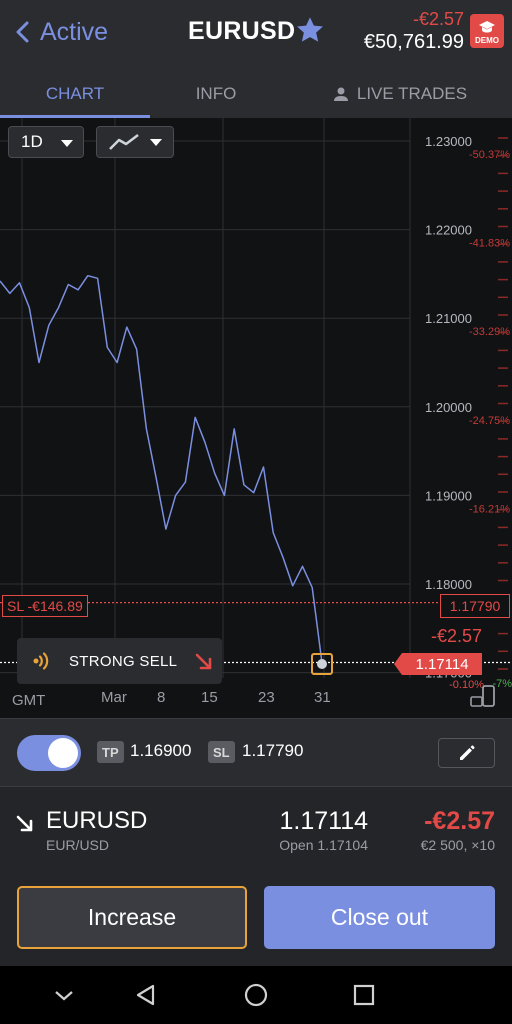  I want to click on current-price-tag: 1.17114, so click(438, 664).